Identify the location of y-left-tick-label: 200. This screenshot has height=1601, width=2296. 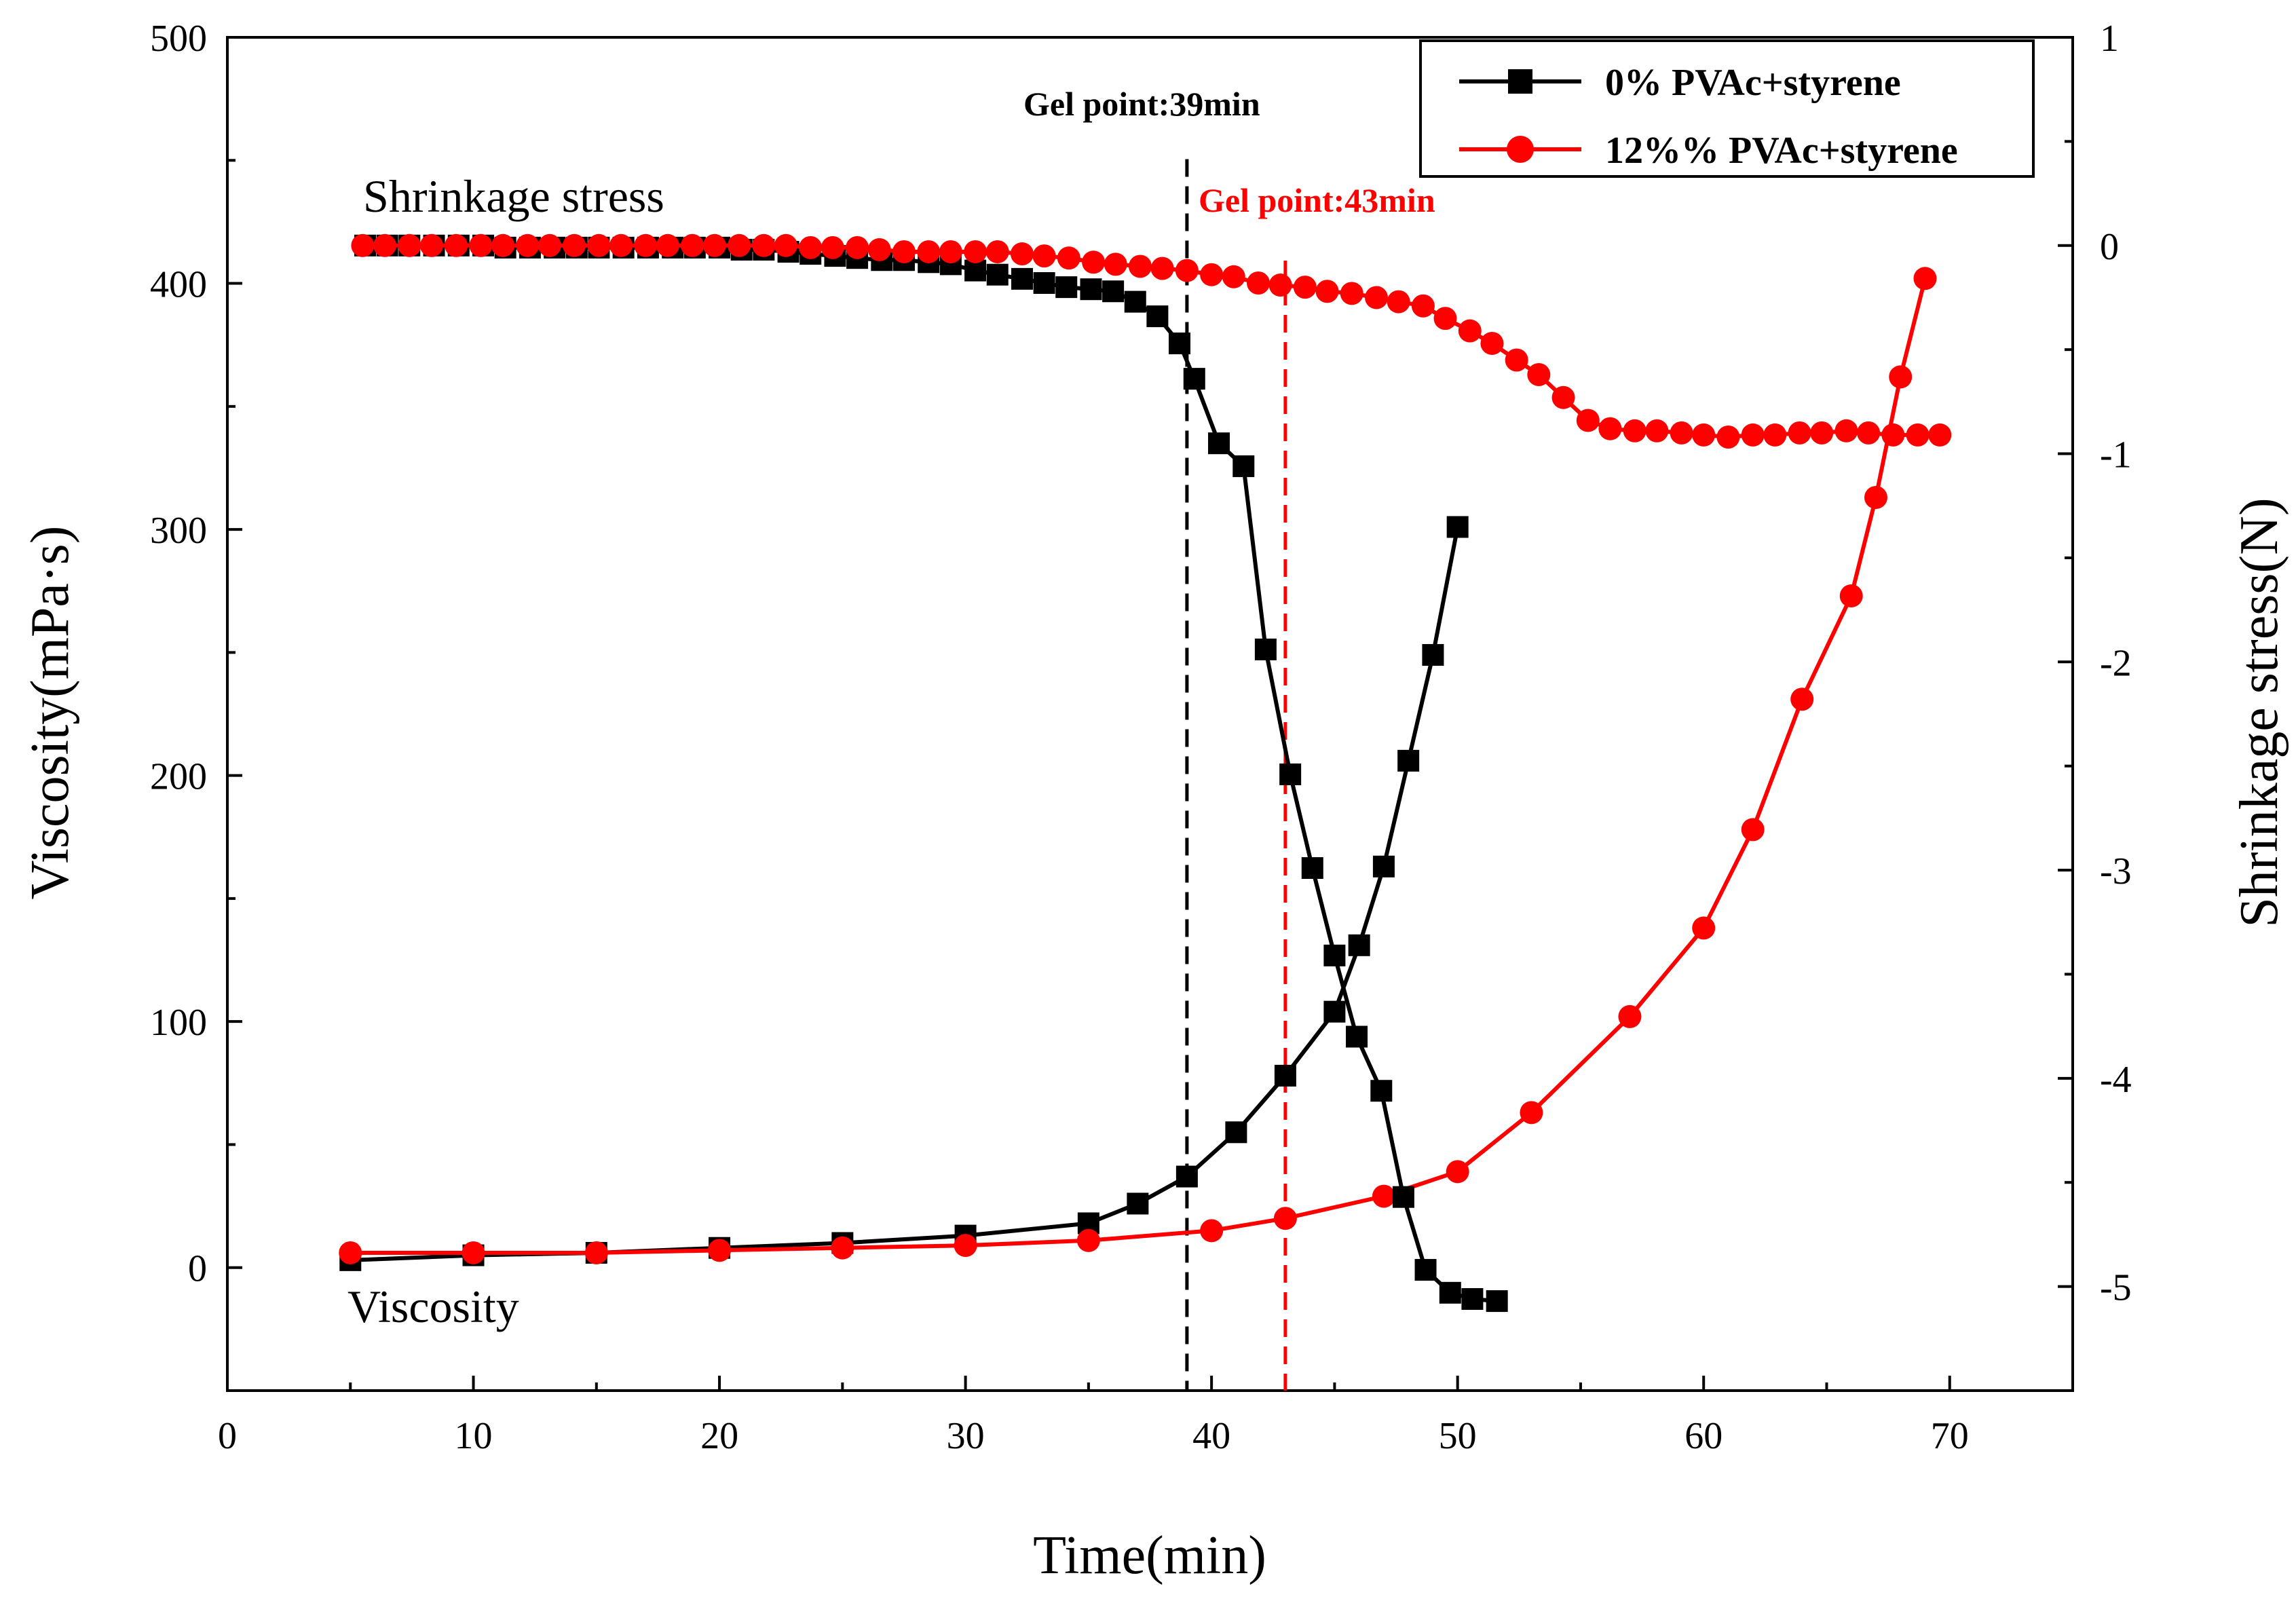
(178, 777).